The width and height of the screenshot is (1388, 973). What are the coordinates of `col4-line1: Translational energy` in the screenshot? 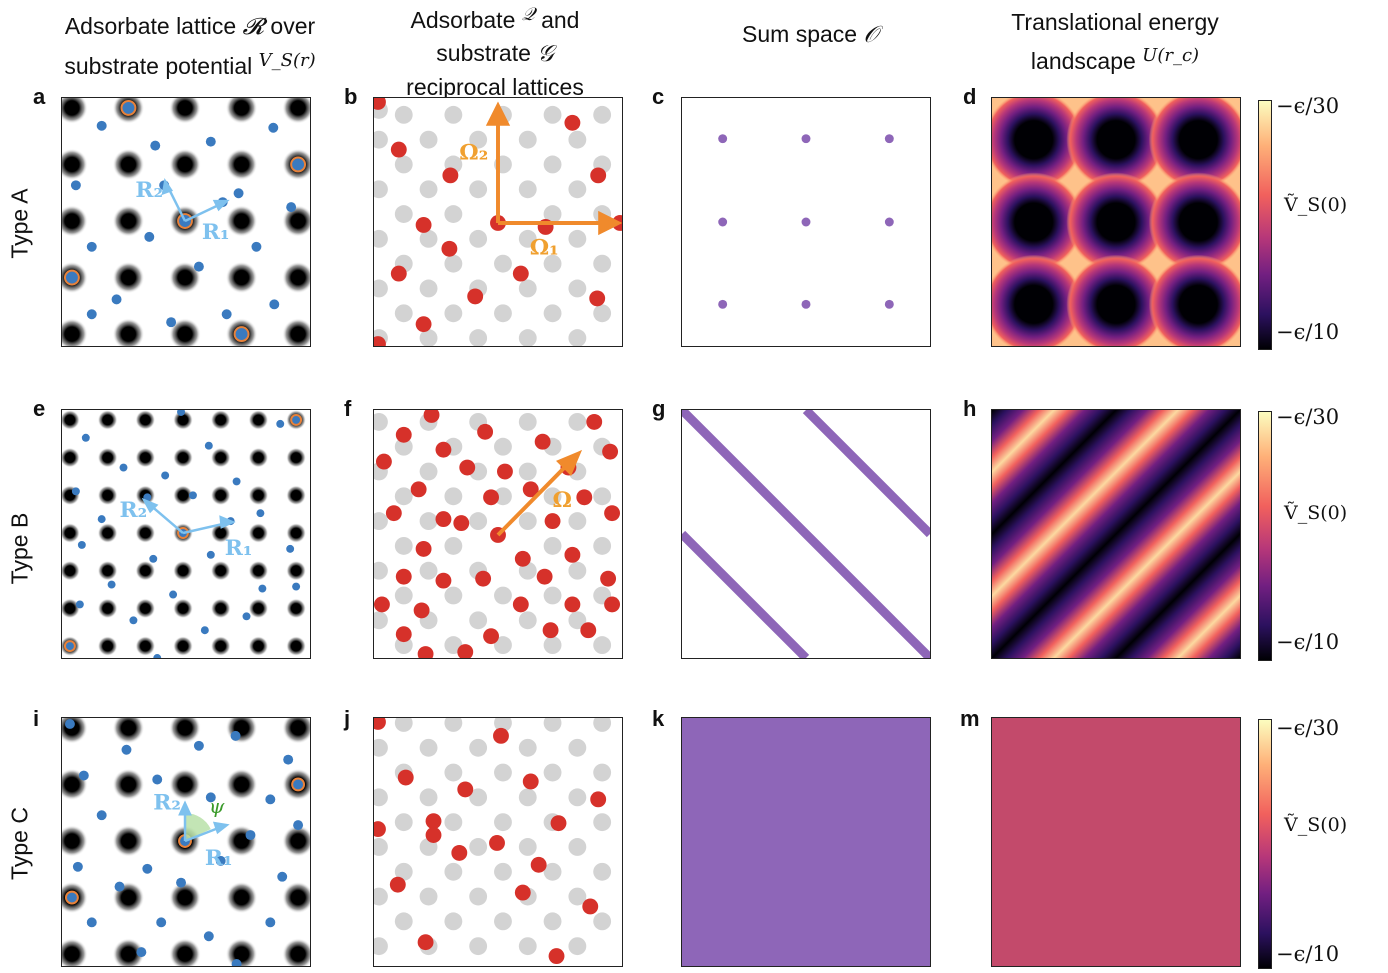 It's located at (1115, 22).